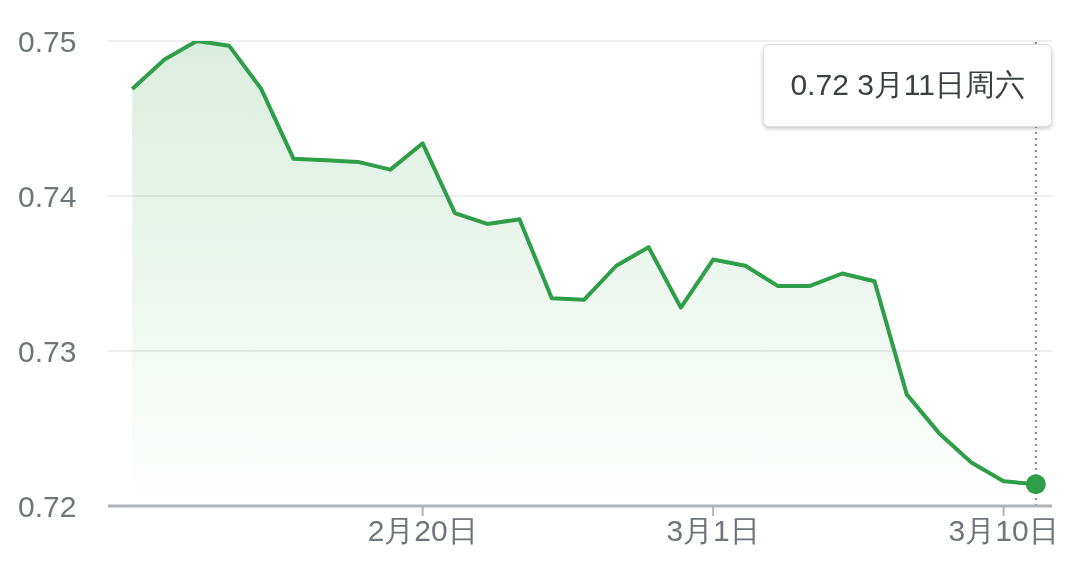 This screenshot has height=573, width=1080. Describe the element at coordinates (907, 85) in the screenshot. I see `annotation: 0.72 3月11日周六` at that location.